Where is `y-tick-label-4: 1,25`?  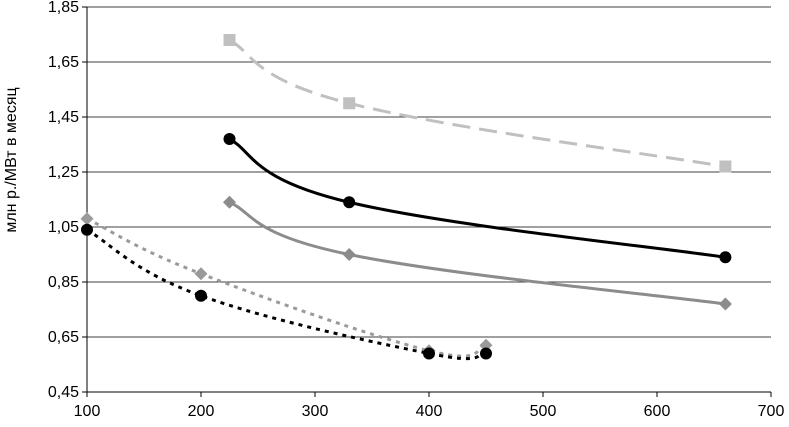
y-tick-label-4: 1,25 is located at coordinates (63, 172).